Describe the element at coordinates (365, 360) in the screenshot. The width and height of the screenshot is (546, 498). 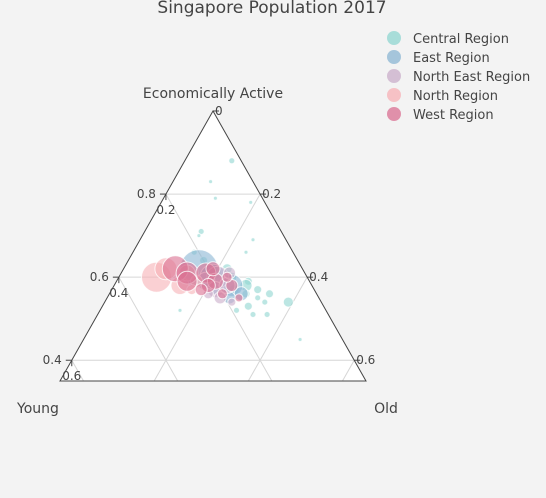
I see `tick-label-c: 0.6` at that location.